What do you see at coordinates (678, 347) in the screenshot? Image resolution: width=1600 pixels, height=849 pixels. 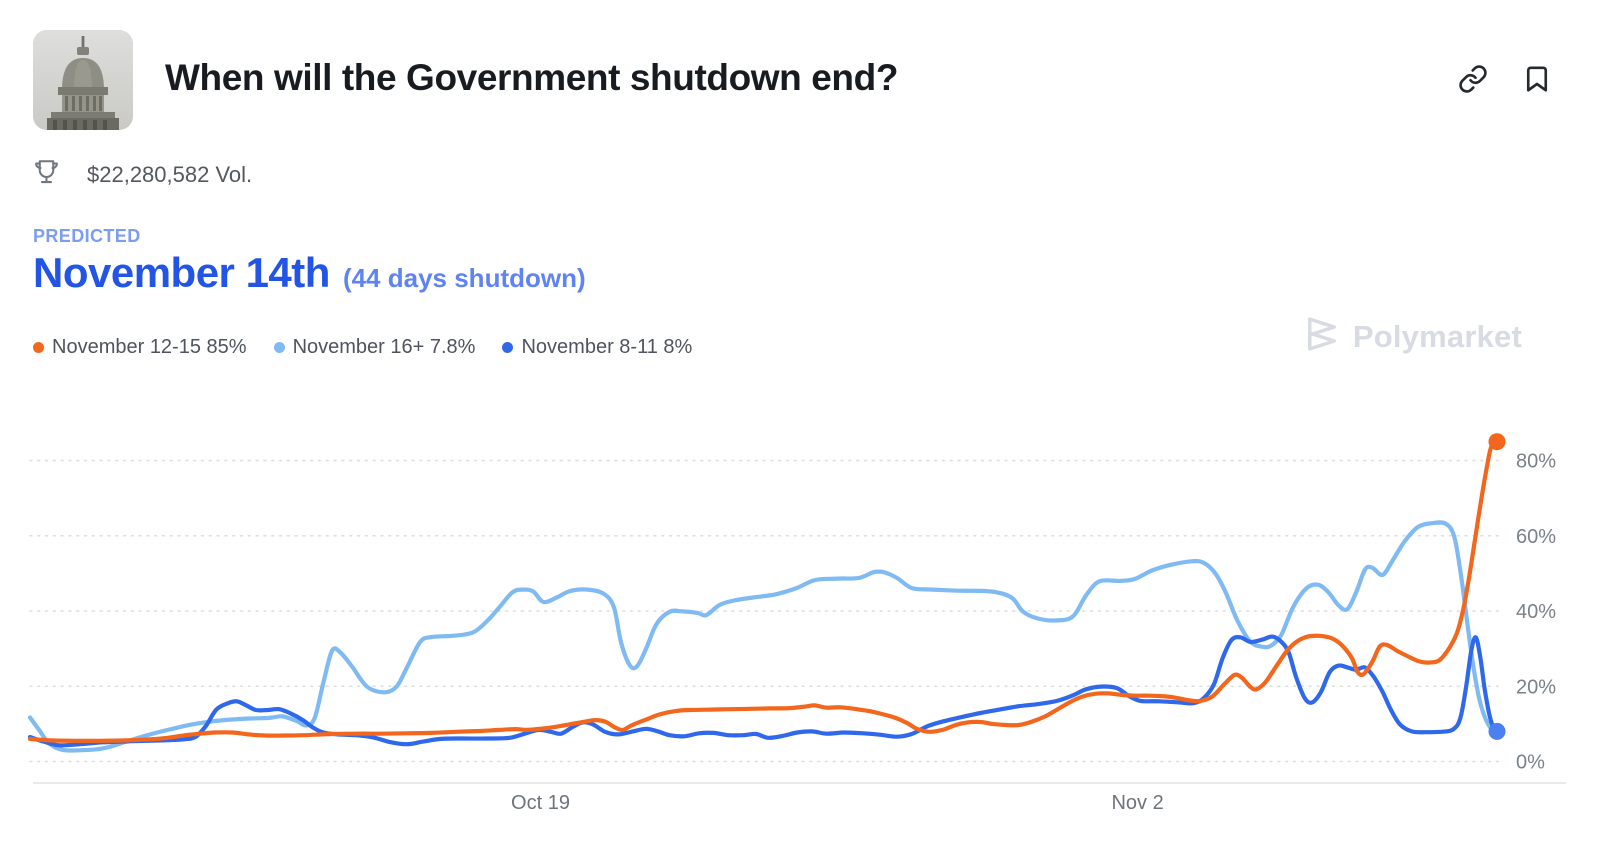 I see `legend-value: 8%` at bounding box center [678, 347].